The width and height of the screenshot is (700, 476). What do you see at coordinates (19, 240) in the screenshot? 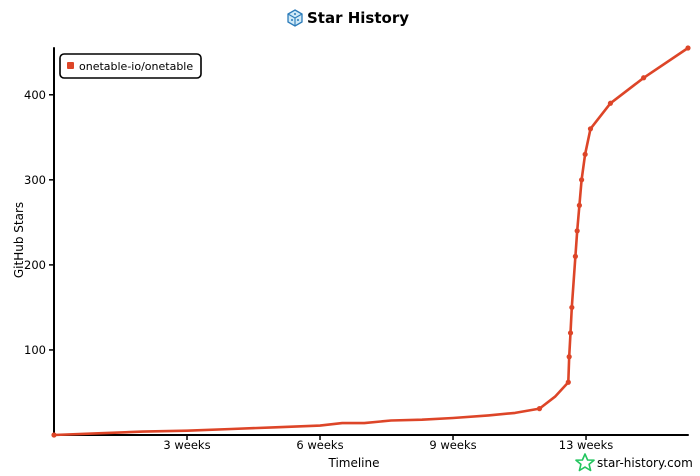
I see `y-axis-label: GitHub Stars` at bounding box center [19, 240].